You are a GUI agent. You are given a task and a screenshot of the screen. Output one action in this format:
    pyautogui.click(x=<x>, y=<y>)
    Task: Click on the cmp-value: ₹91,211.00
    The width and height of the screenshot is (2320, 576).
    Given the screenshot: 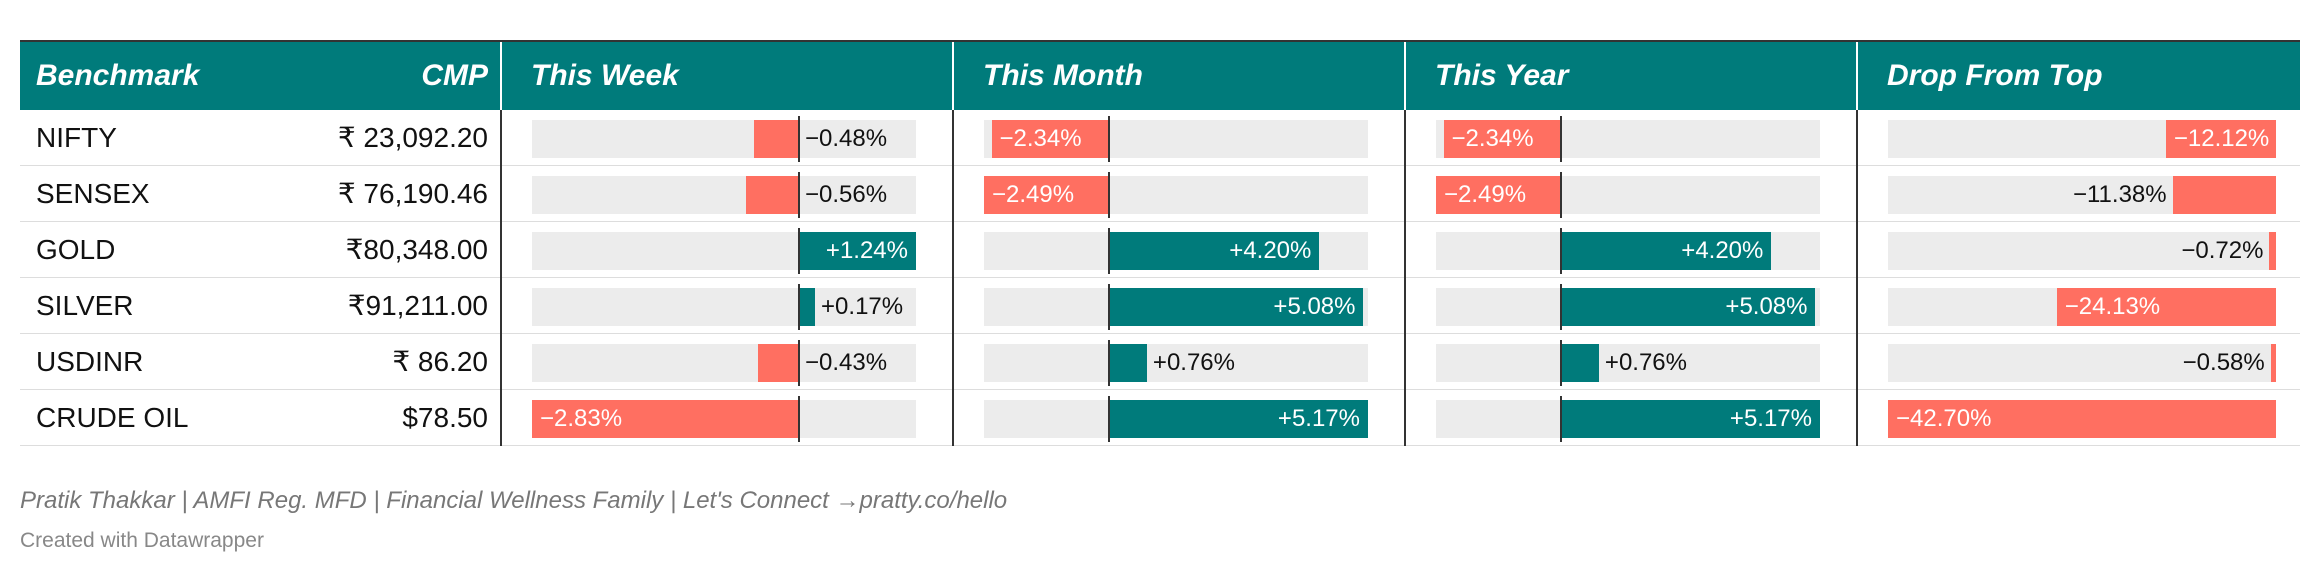 What is the action you would take?
    pyautogui.click(x=417, y=305)
    